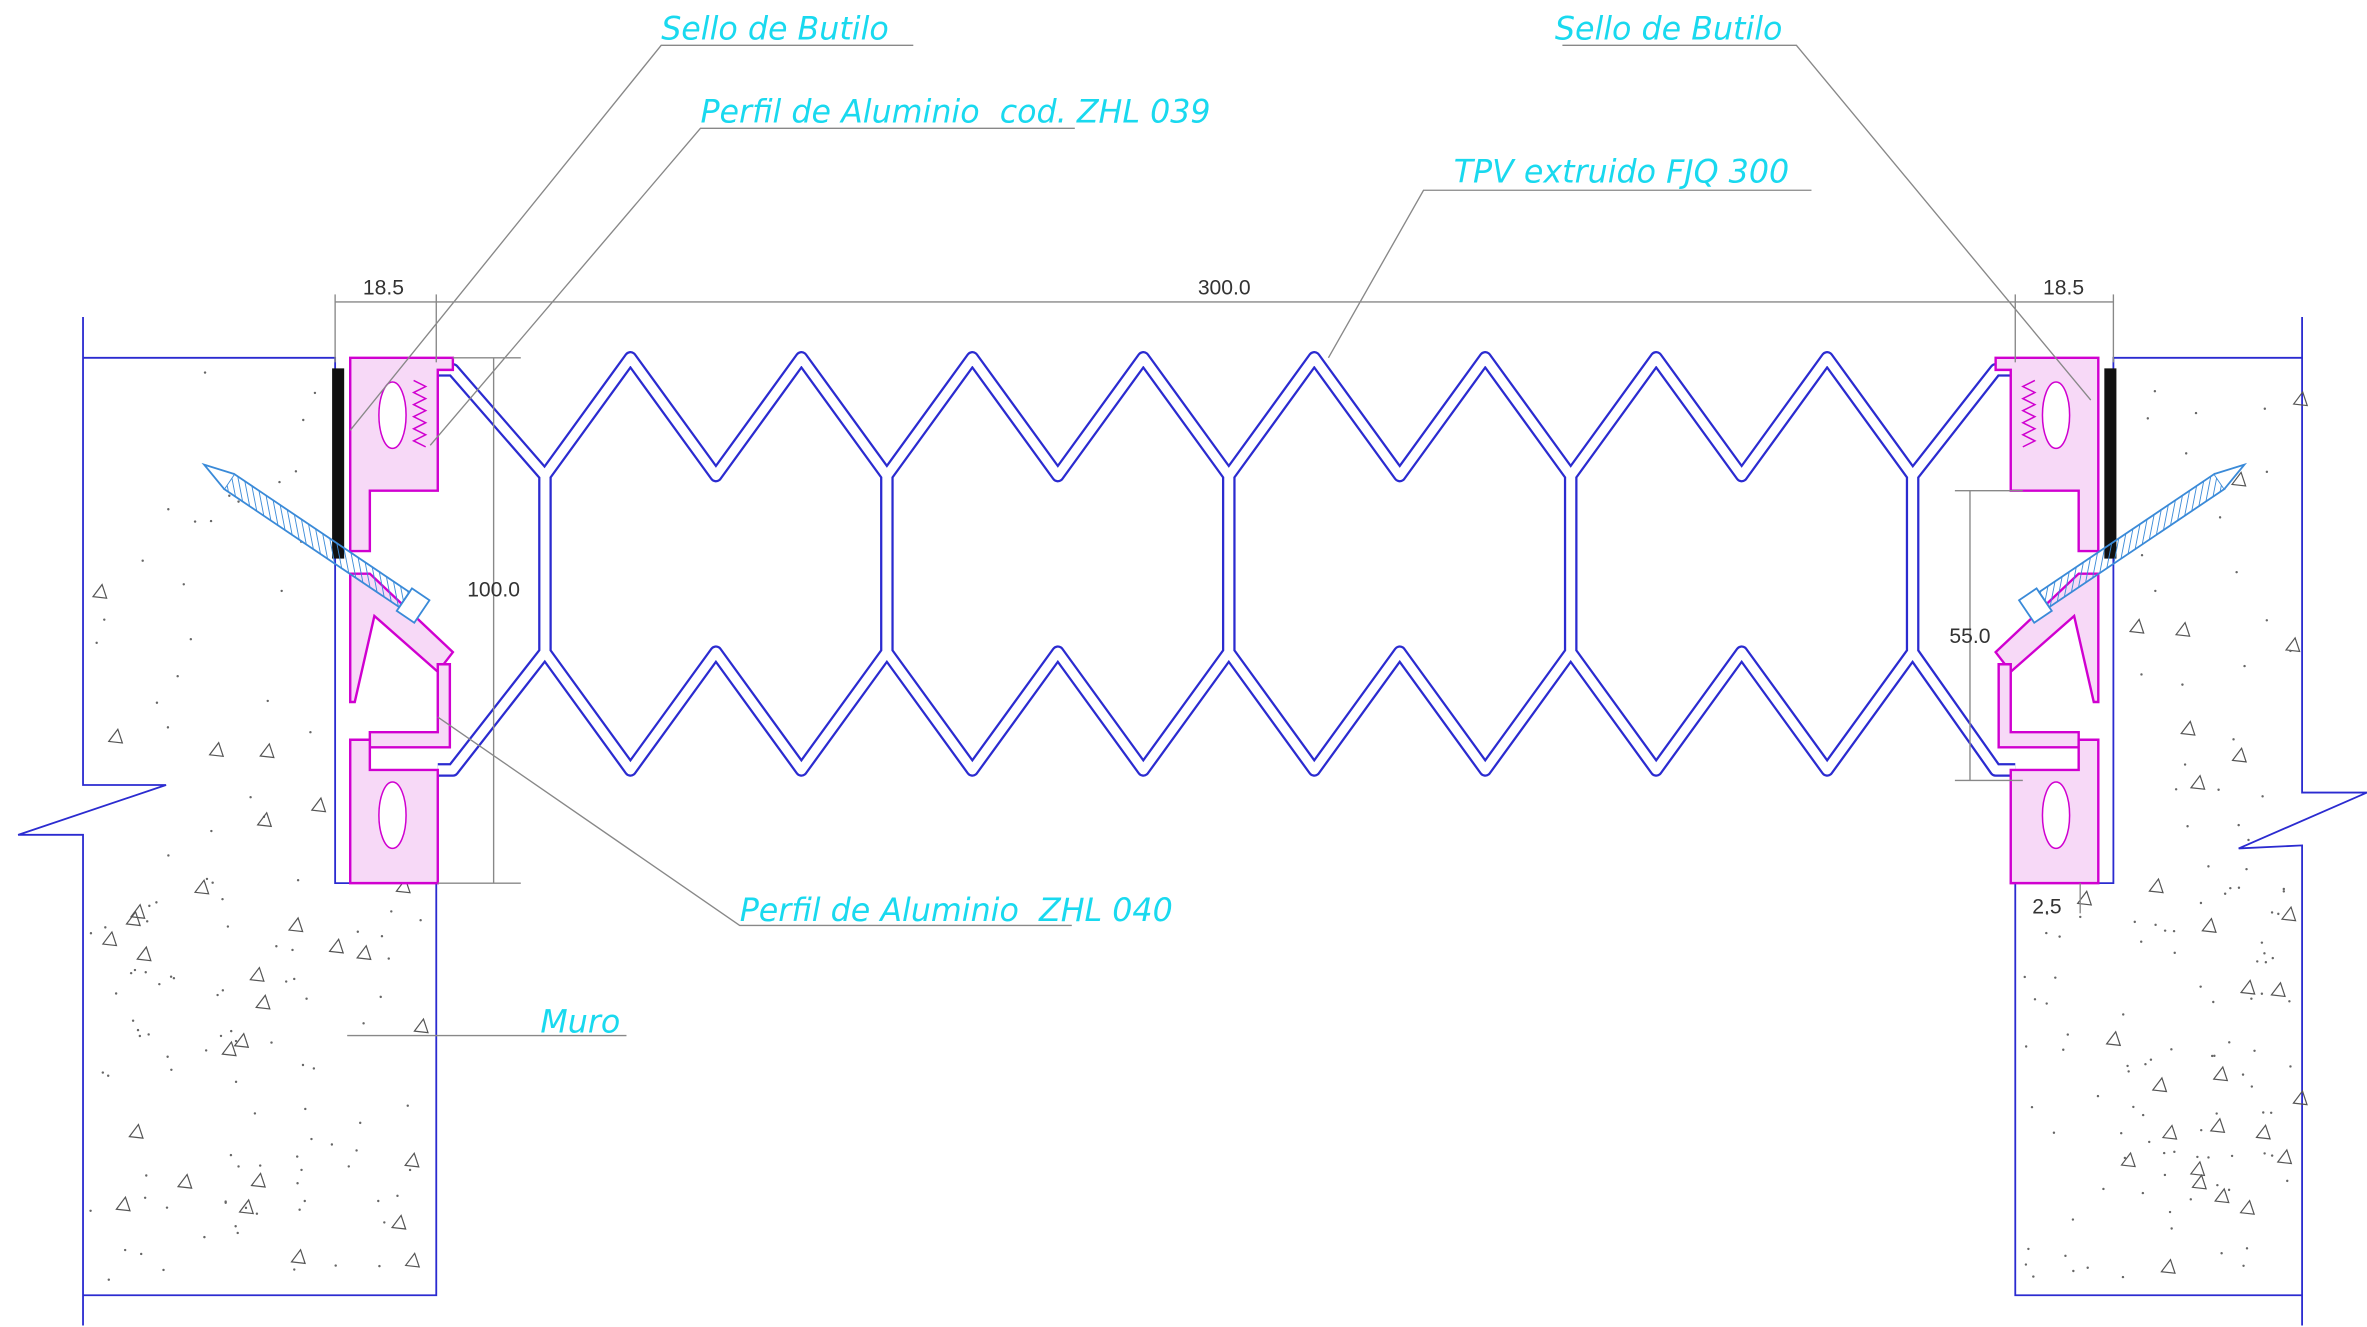 The image size is (2367, 1327). I want to click on dimension: 2.5, so click(2046, 906).